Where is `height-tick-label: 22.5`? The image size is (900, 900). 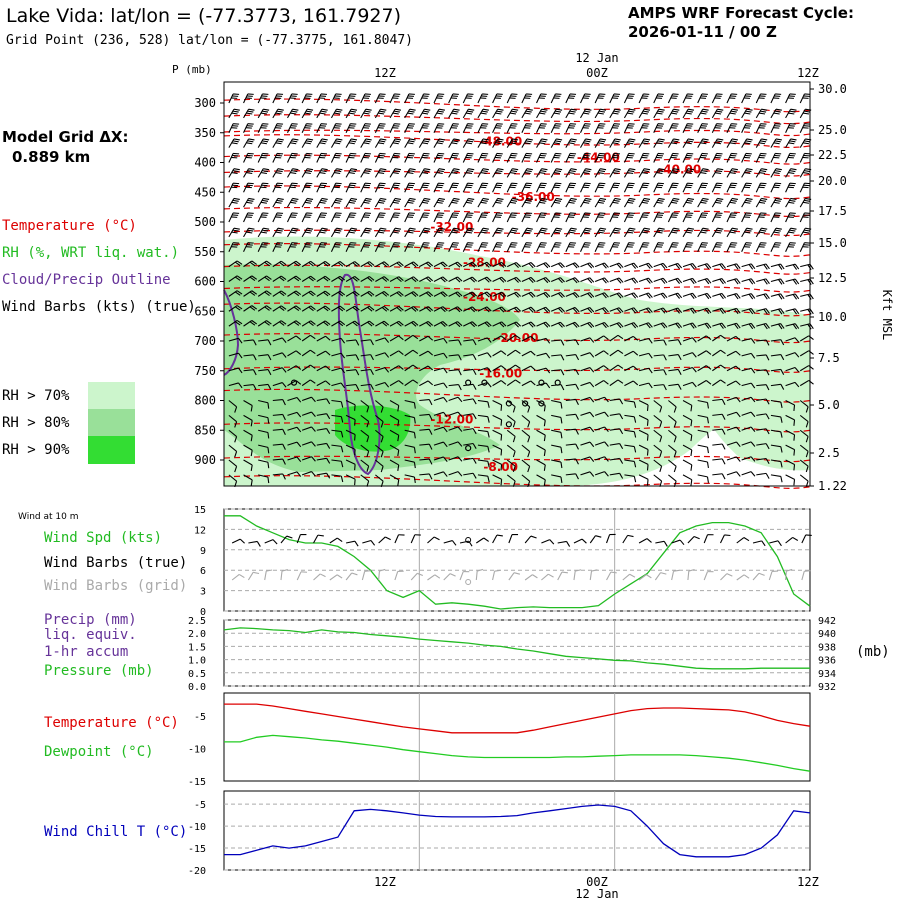 height-tick-label: 22.5 is located at coordinates (832, 155).